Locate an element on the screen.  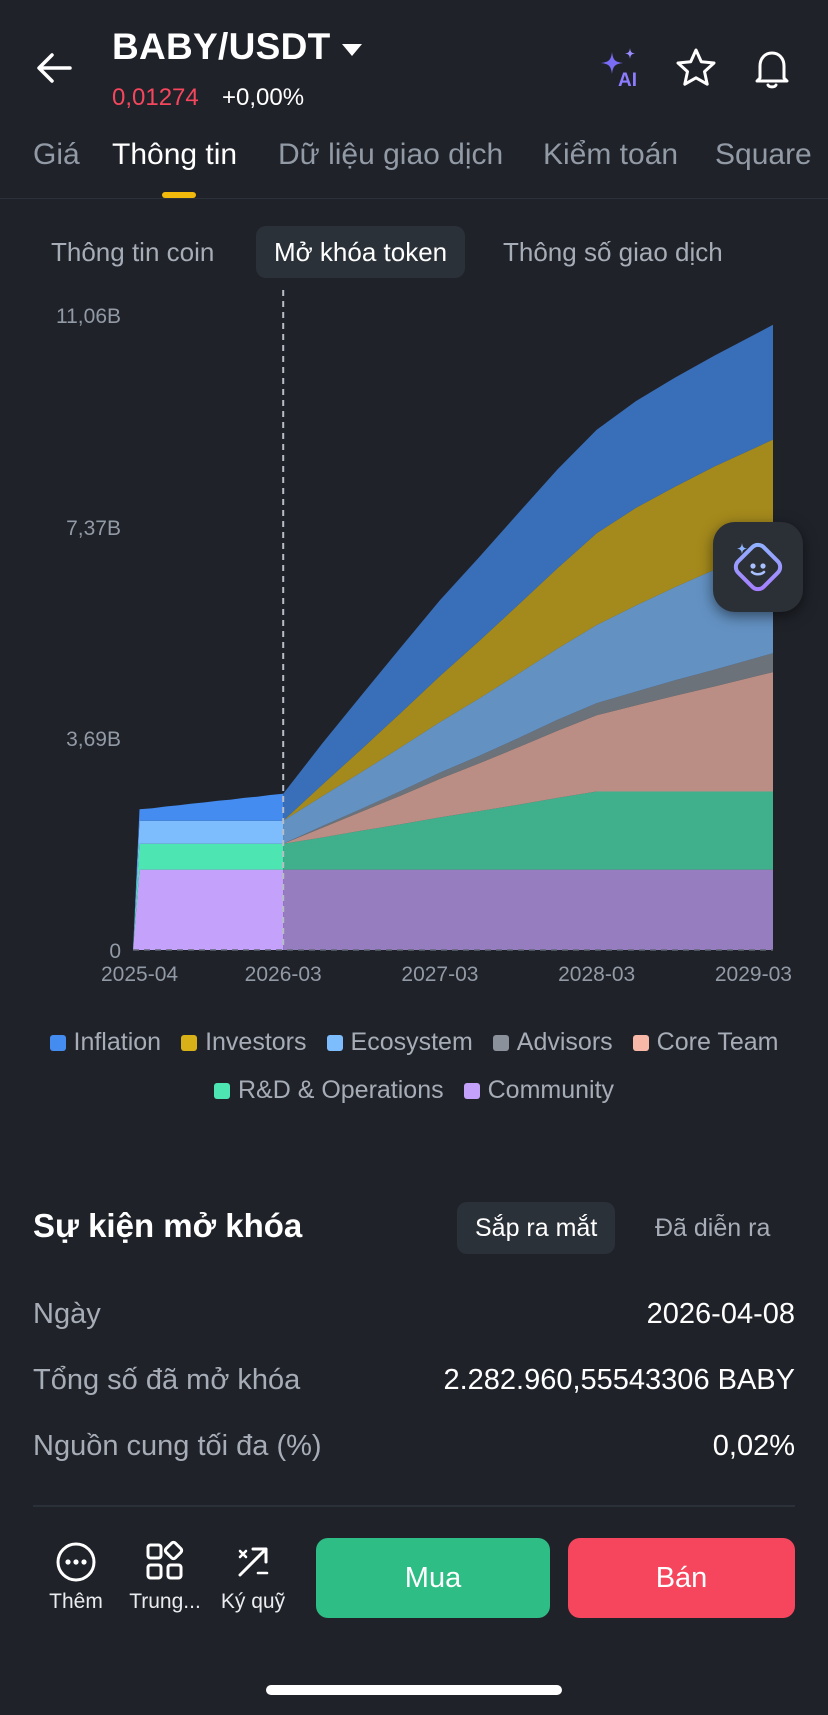
tab-audit: Kiểm toán is located at coordinates (611, 154).